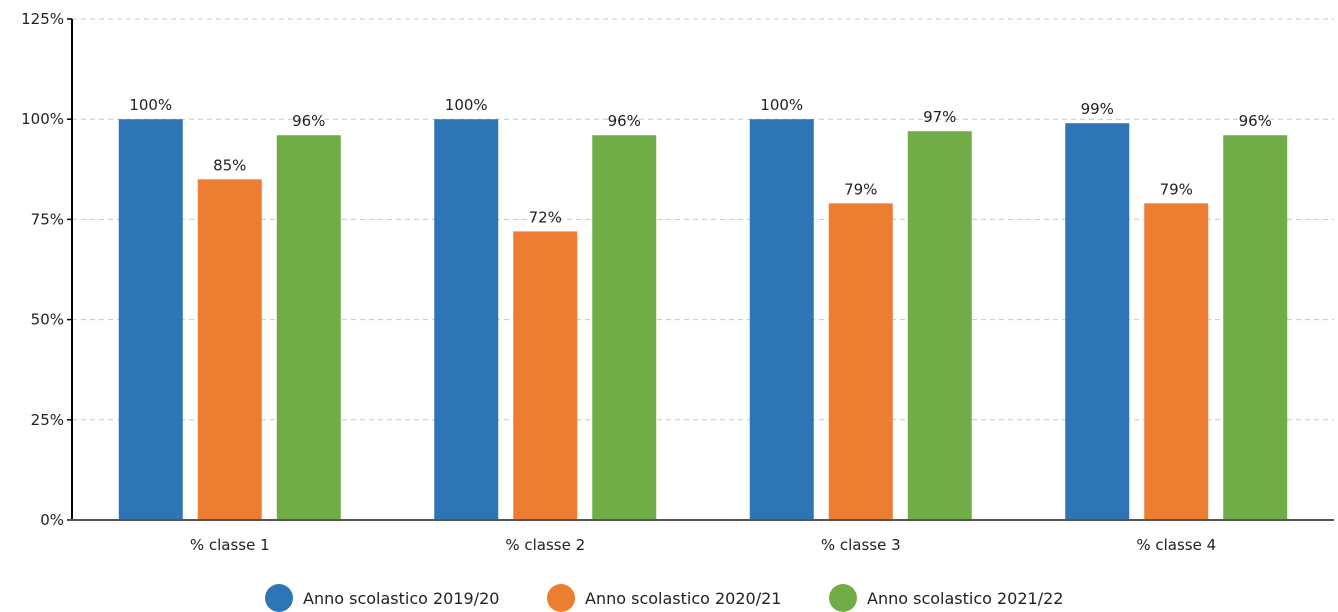 Image resolution: width=1338 pixels, height=612 pixels. What do you see at coordinates (965, 598) in the screenshot?
I see `legend-label: Anno scolastico 2021/22` at bounding box center [965, 598].